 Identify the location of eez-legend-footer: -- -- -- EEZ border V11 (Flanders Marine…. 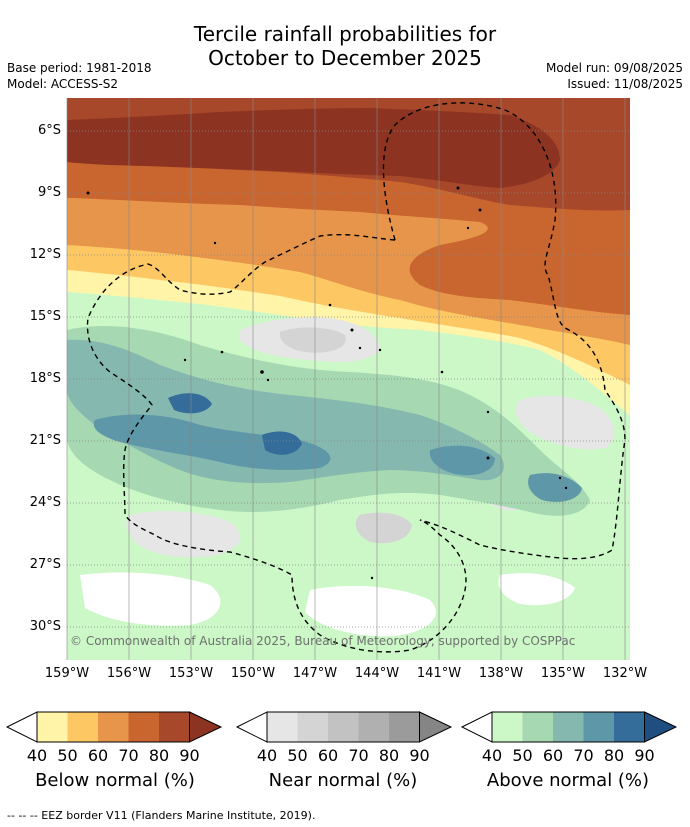
(161, 815).